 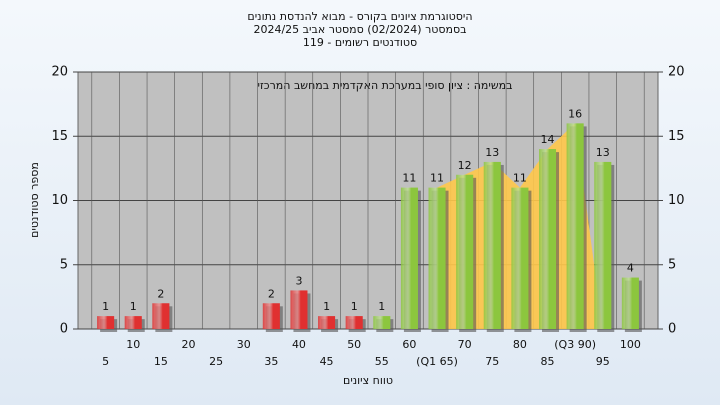 I want to click on y2-tick-label: 15, so click(x=676, y=136).